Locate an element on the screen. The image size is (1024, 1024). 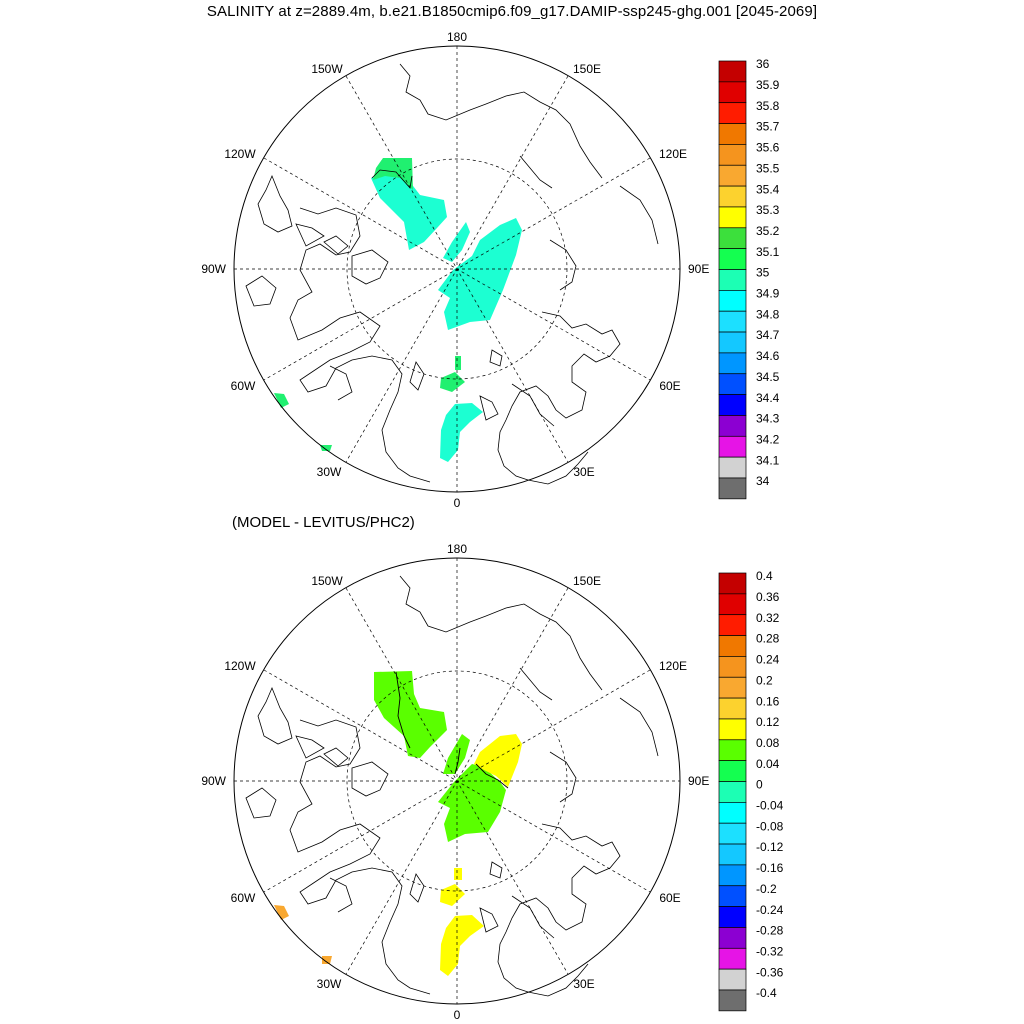
lon-60e-label: 60E is located at coordinates (669, 386).